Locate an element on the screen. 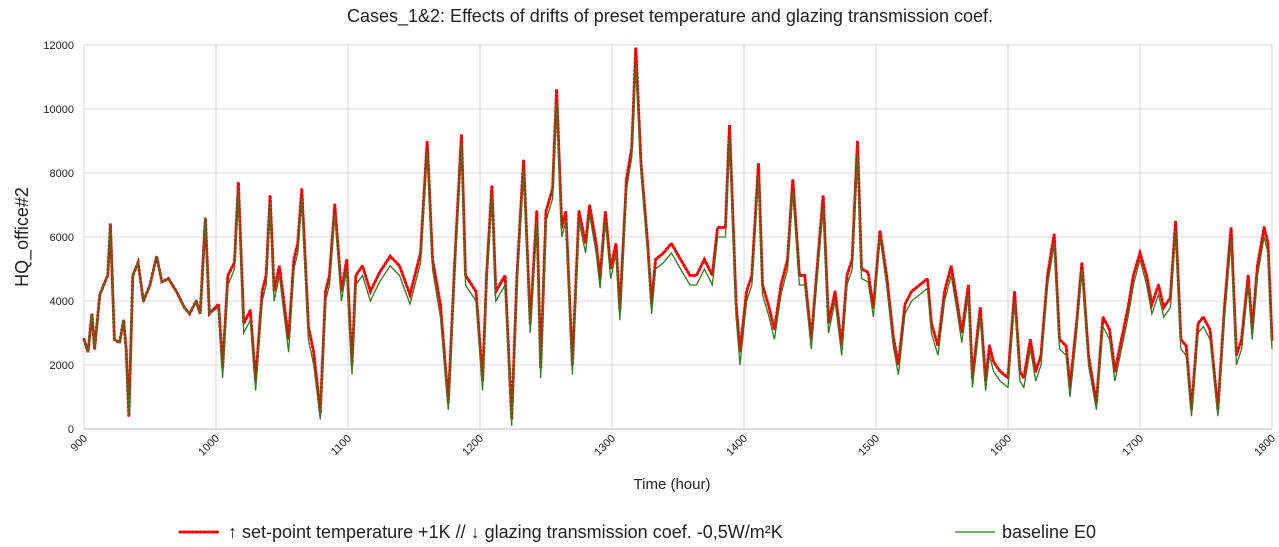  y-tick-label: 8000 is located at coordinates (62, 174).